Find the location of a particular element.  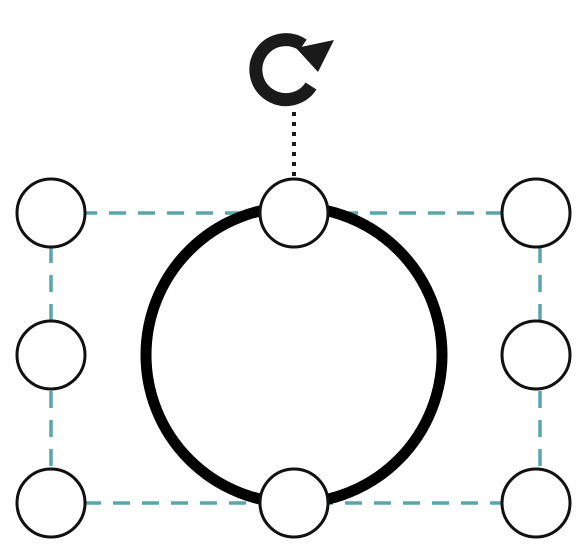

resize-handle-bottom-left is located at coordinates (51, 503).